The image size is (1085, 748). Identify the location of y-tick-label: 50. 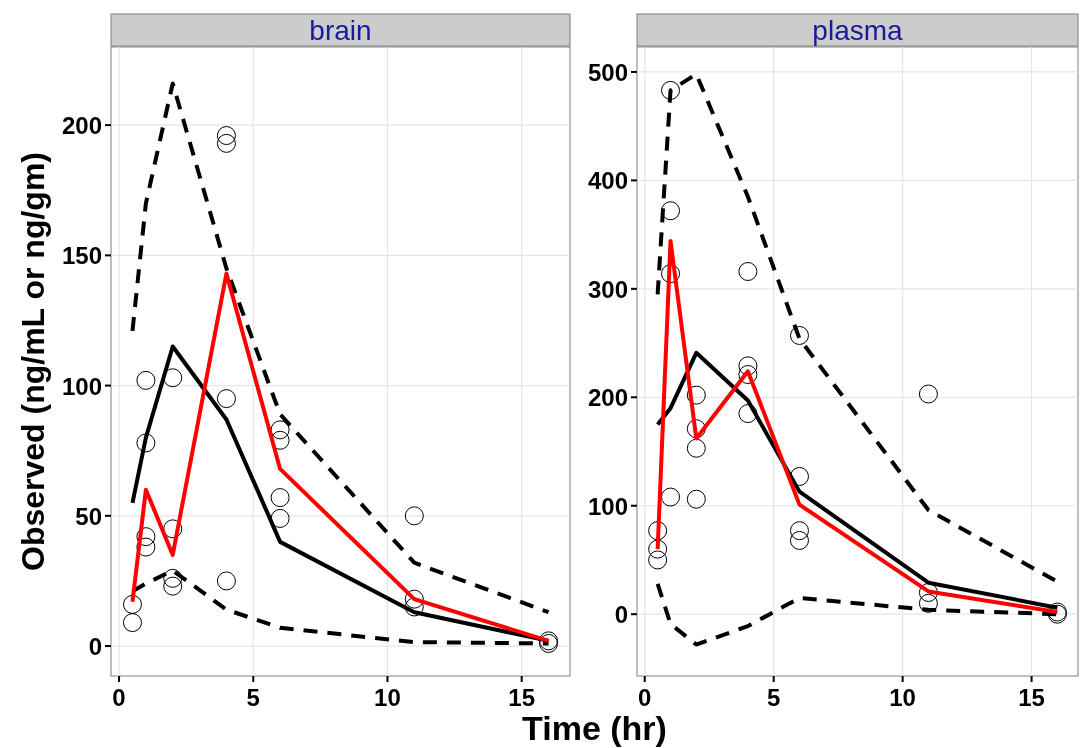
(88, 516).